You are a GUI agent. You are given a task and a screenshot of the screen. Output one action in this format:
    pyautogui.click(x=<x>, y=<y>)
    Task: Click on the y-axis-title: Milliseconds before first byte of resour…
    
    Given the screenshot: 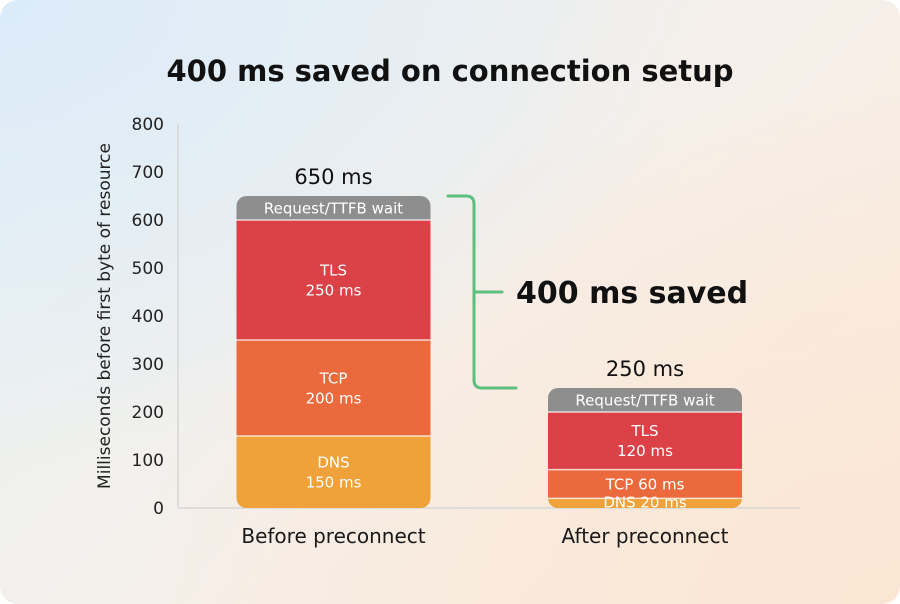 What is the action you would take?
    pyautogui.click(x=105, y=316)
    